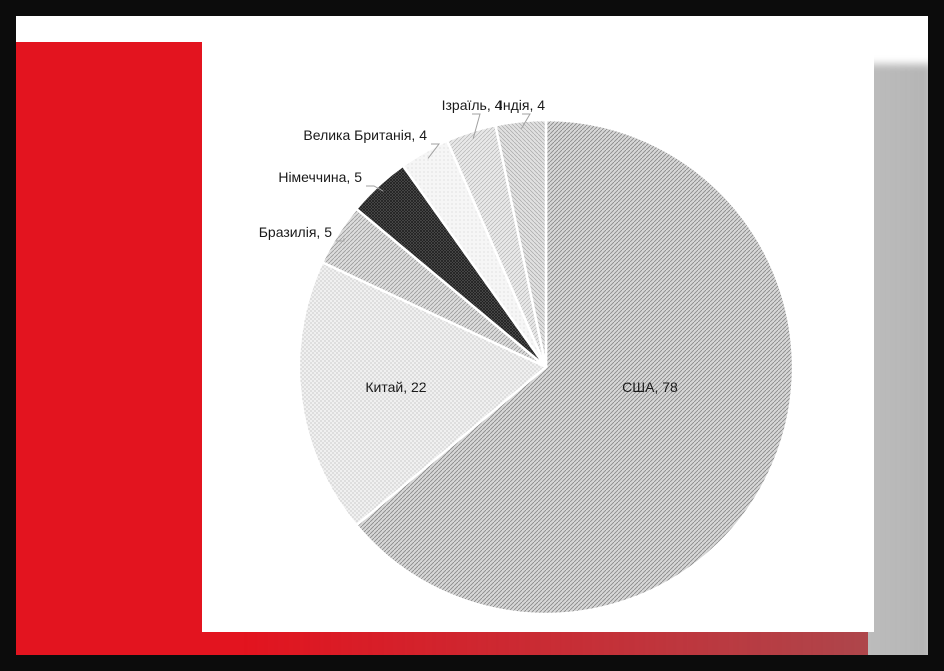 The height and width of the screenshot is (671, 944). What do you see at coordinates (395, 387) in the screenshot?
I see `data-label-2: Китай, 22` at bounding box center [395, 387].